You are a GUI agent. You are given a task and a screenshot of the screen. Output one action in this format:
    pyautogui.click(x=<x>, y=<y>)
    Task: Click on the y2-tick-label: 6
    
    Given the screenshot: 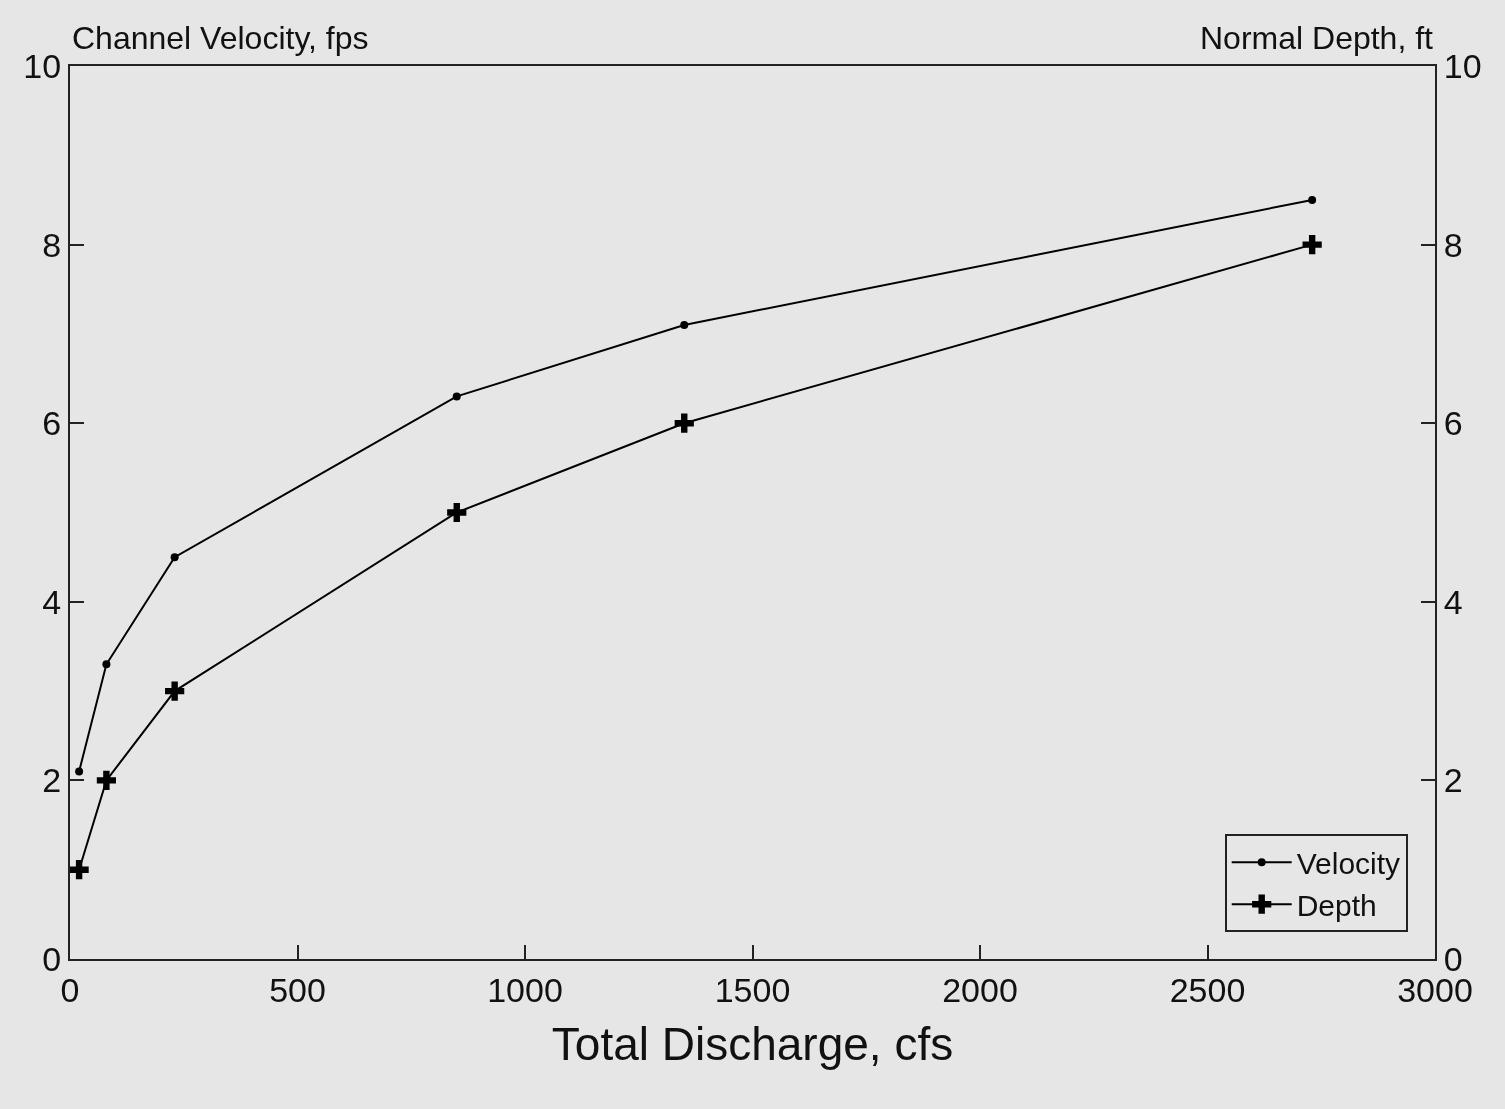 What is the action you would take?
    pyautogui.click(x=1453, y=423)
    